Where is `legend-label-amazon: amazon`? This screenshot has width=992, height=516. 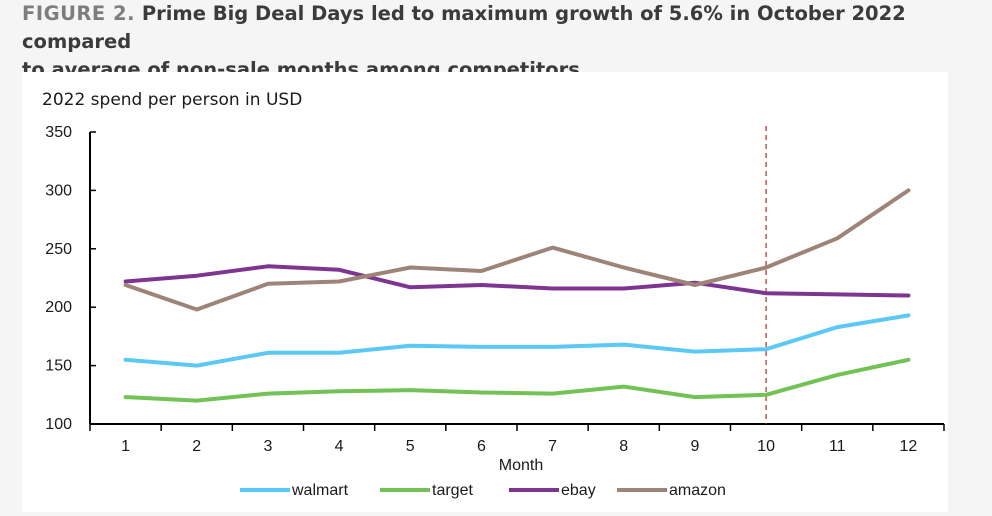
legend-label-amazon: amazon is located at coordinates (697, 490).